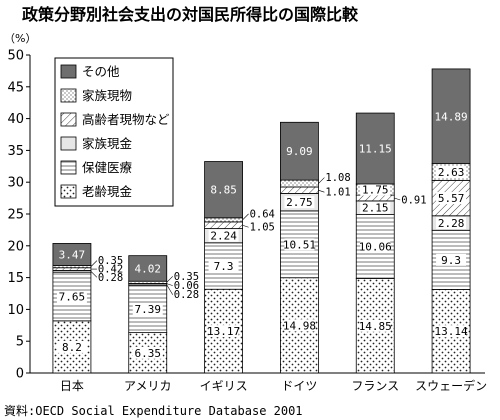  What do you see at coordinates (15, 278) in the screenshot?
I see `y-tick-label: 15` at bounding box center [15, 278].